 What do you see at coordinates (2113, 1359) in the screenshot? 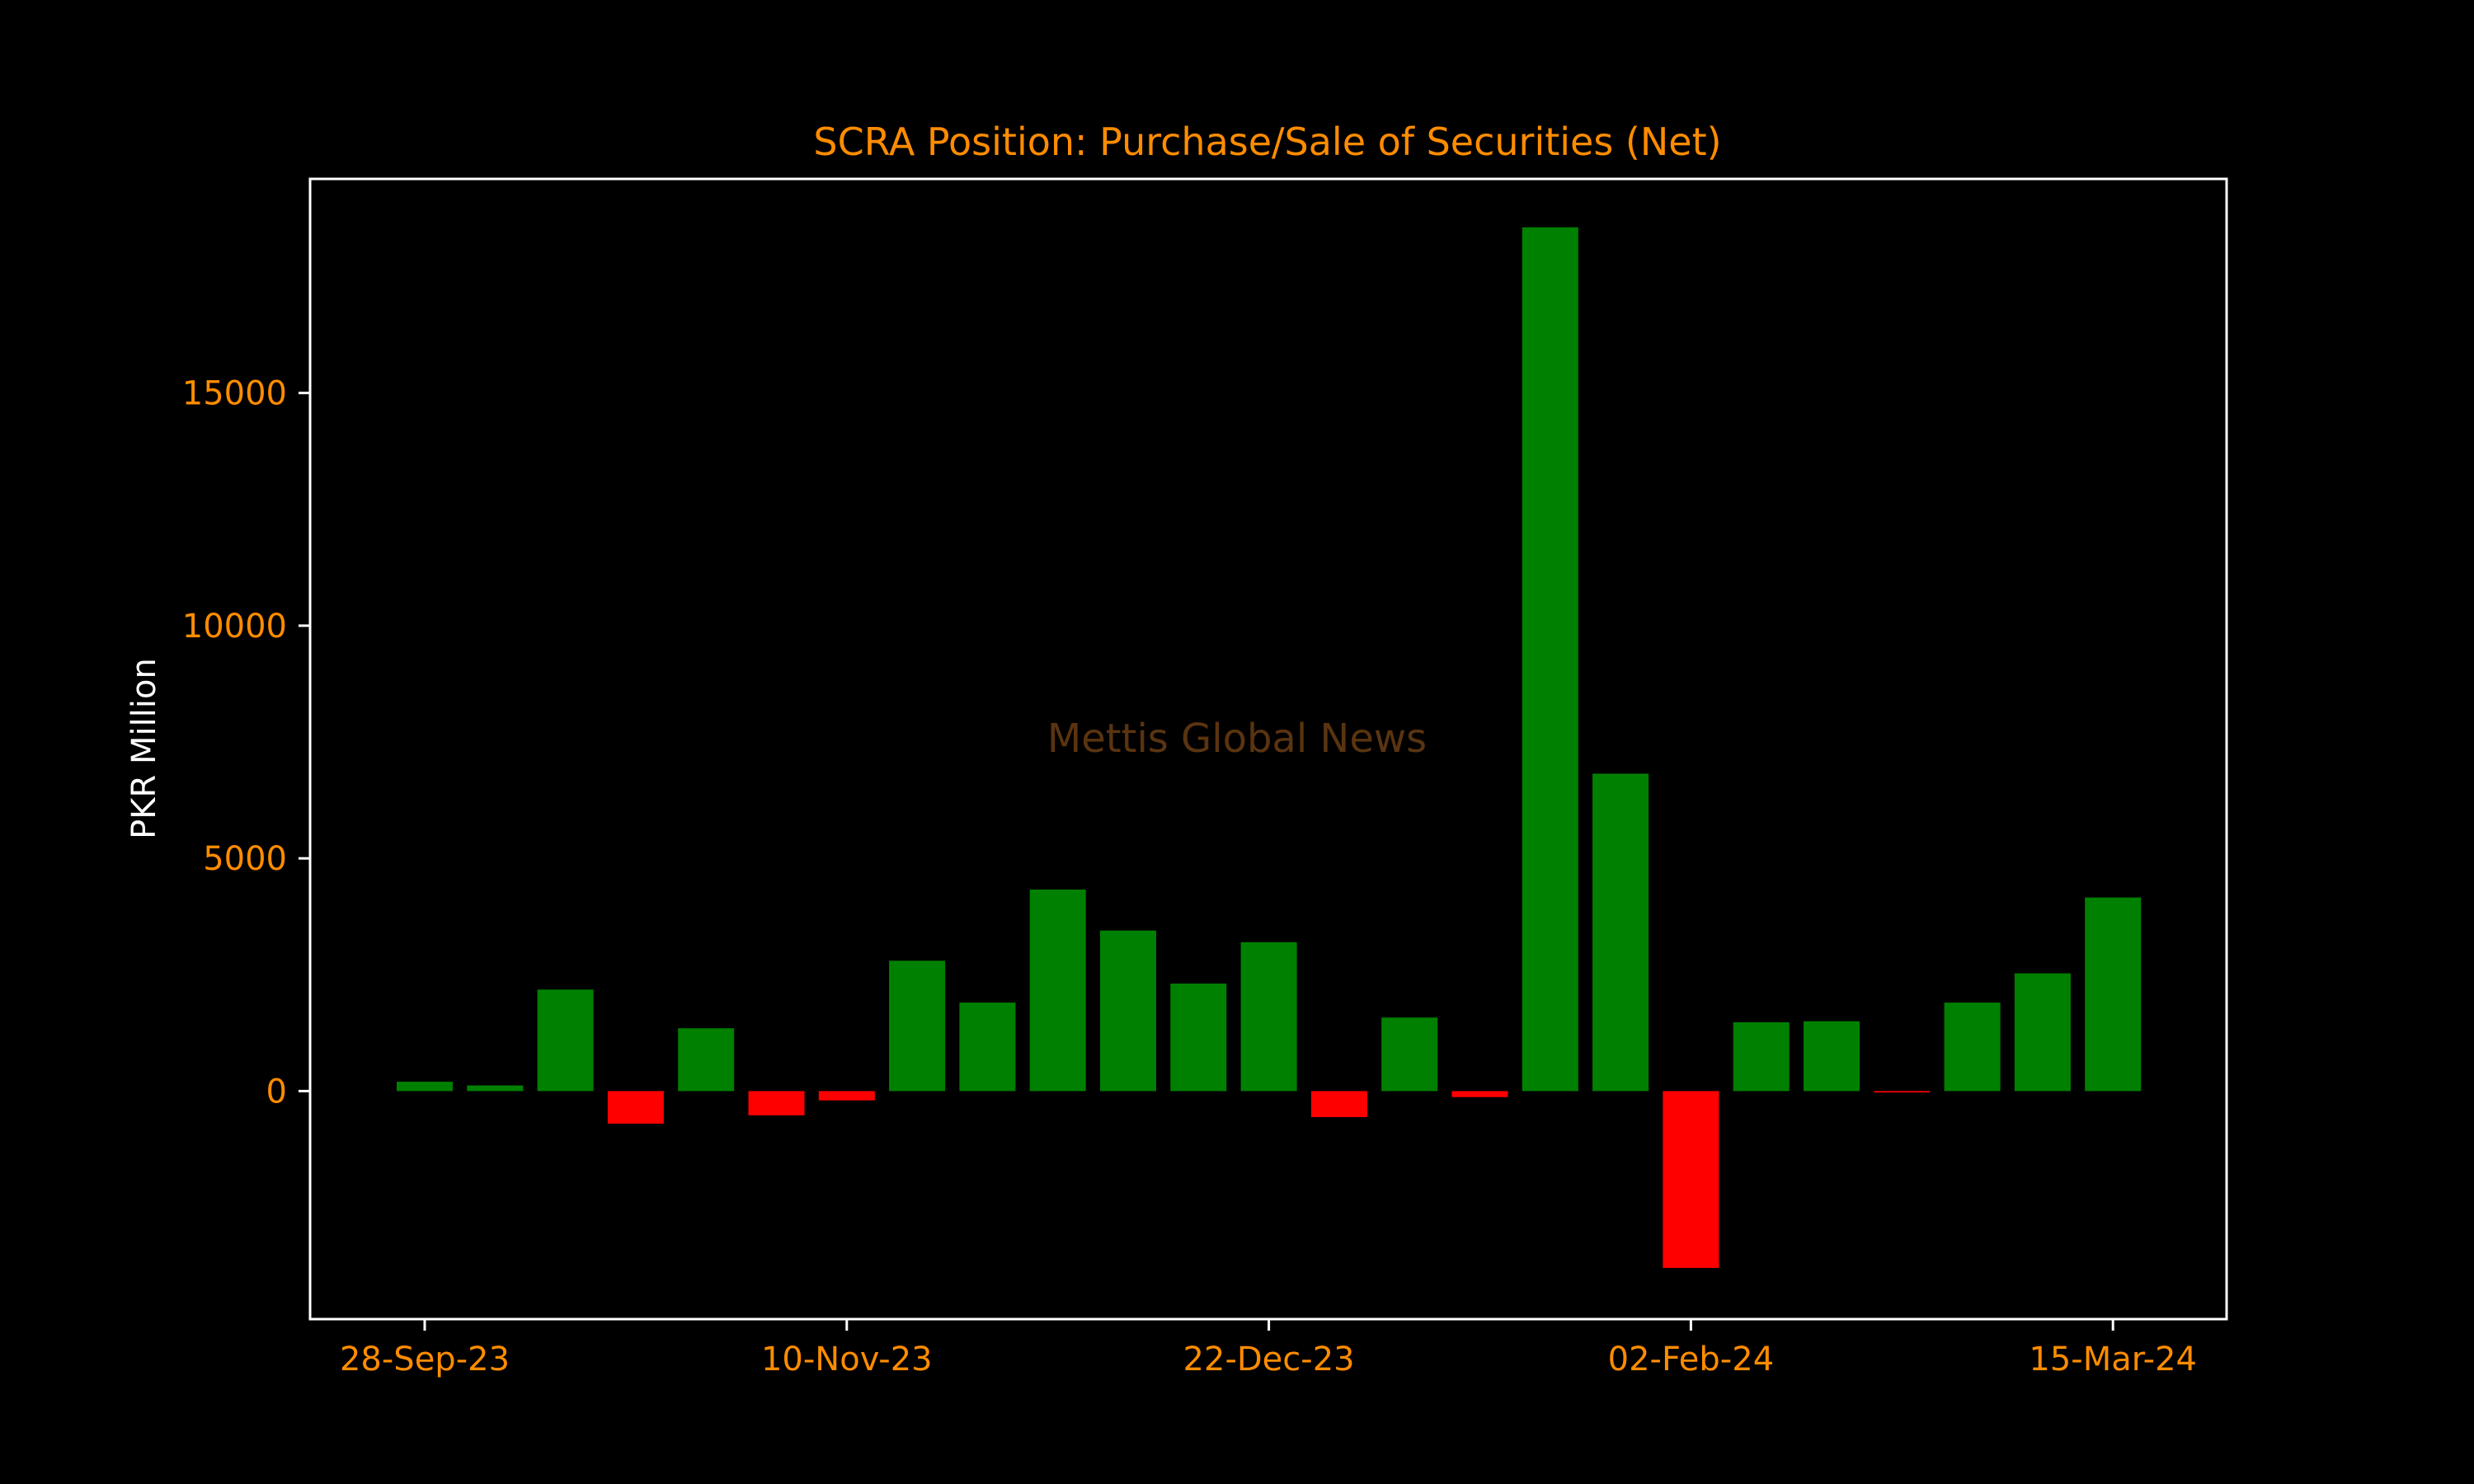
I see `x-tick-label: 15-Mar-24` at bounding box center [2113, 1359].